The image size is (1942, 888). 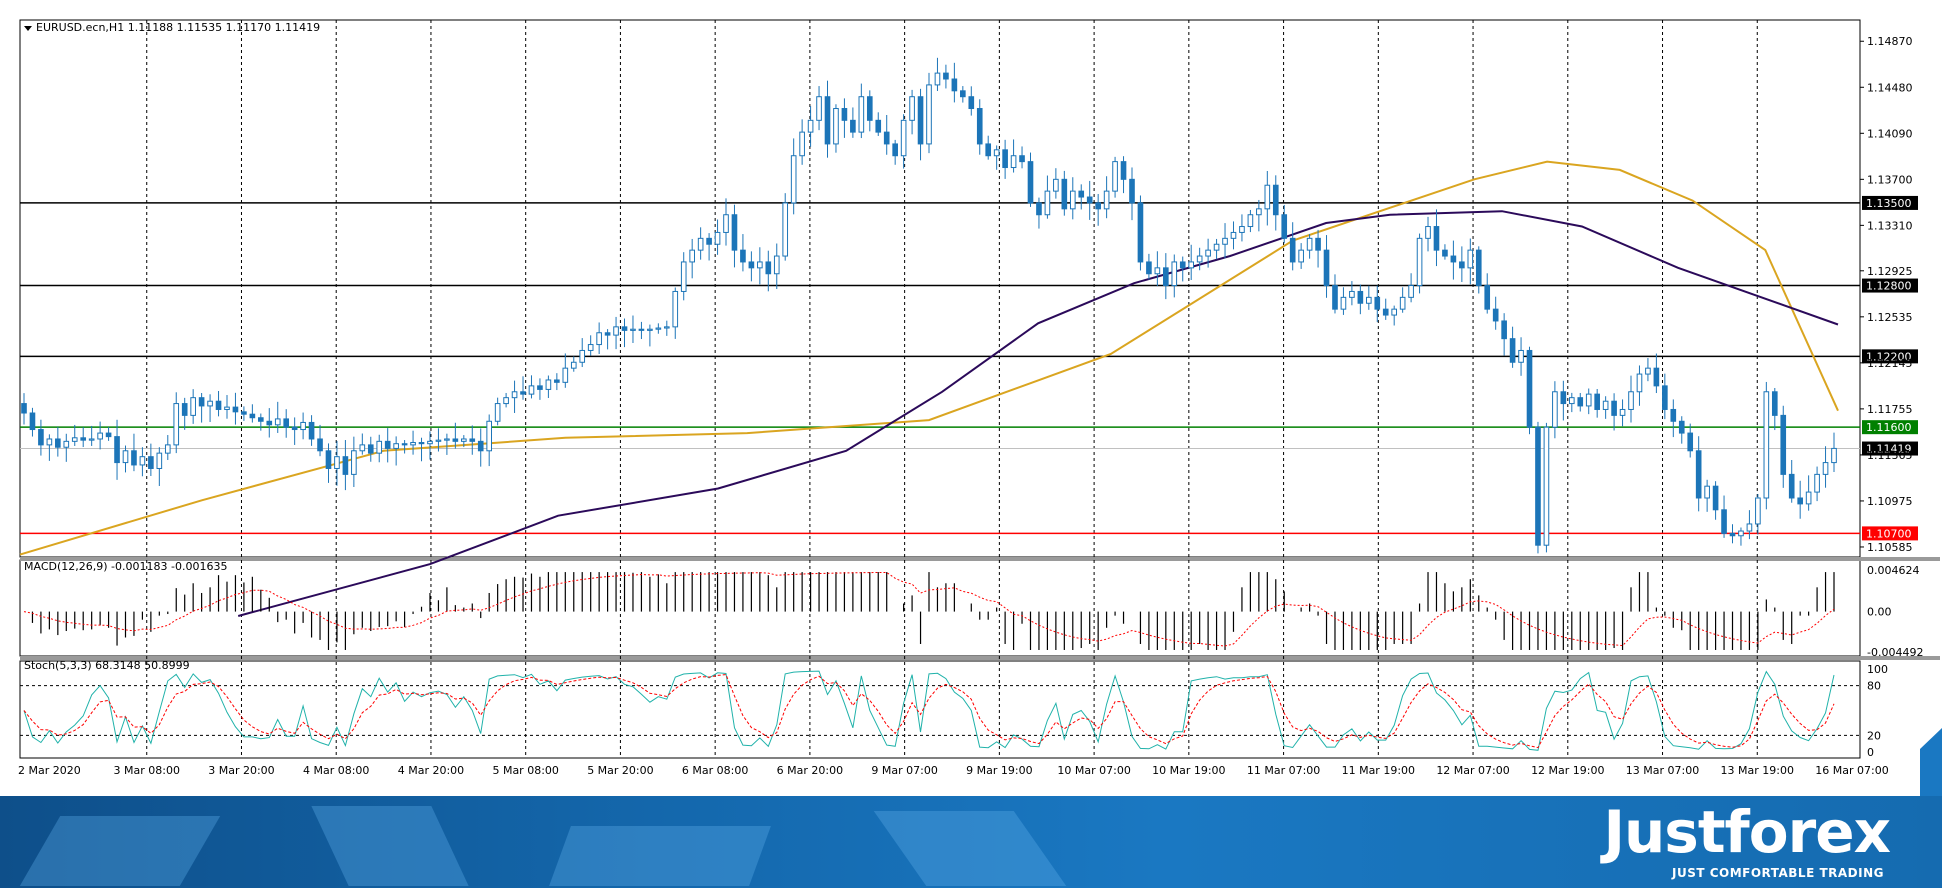 I want to click on panel-separator, so click(x=980, y=559).